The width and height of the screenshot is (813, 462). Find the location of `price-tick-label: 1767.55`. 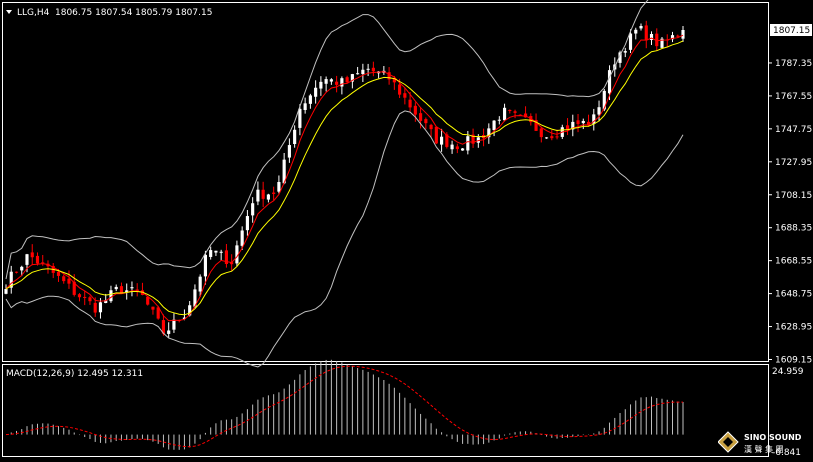

price-tick-label: 1767.55 is located at coordinates (793, 97).